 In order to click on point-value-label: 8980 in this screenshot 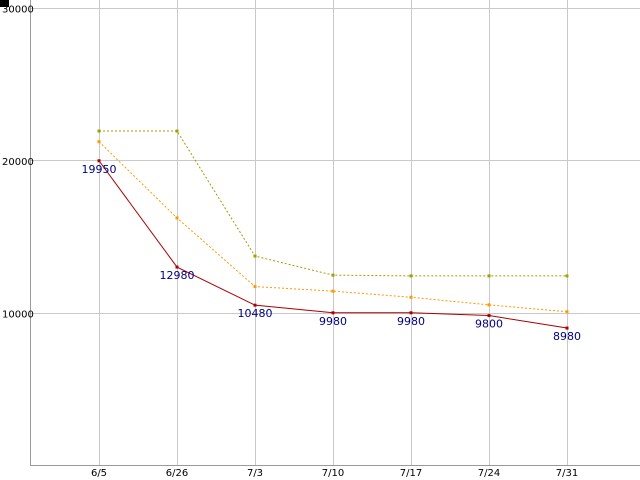, I will do `click(567, 336)`.